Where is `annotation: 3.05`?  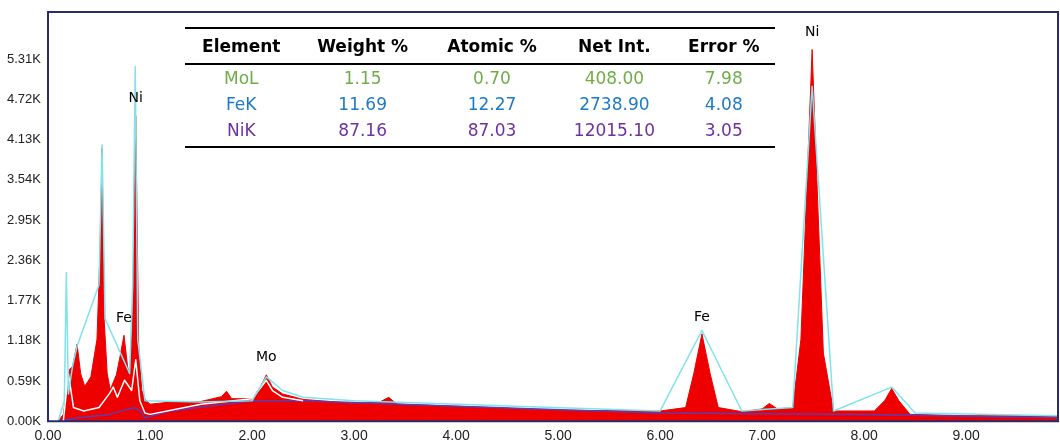
annotation: 3.05 is located at coordinates (723, 132).